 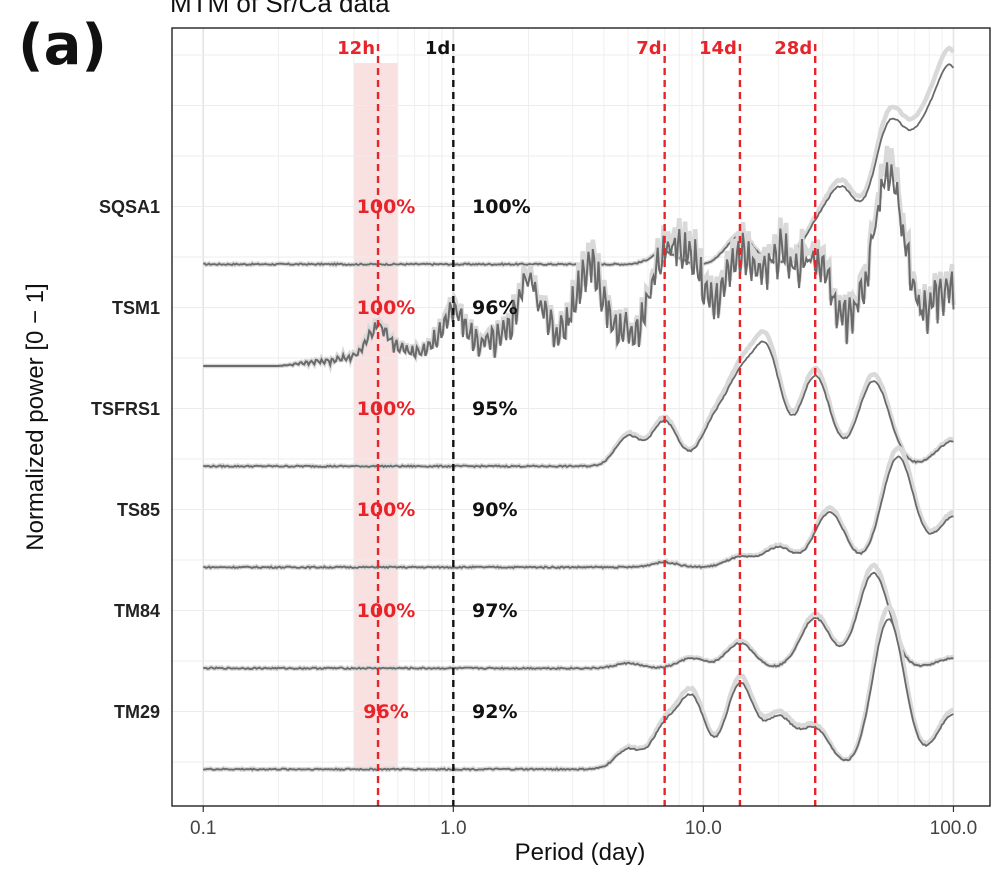 I want to click on pct-1d-tm29: 92%, so click(x=494, y=712).